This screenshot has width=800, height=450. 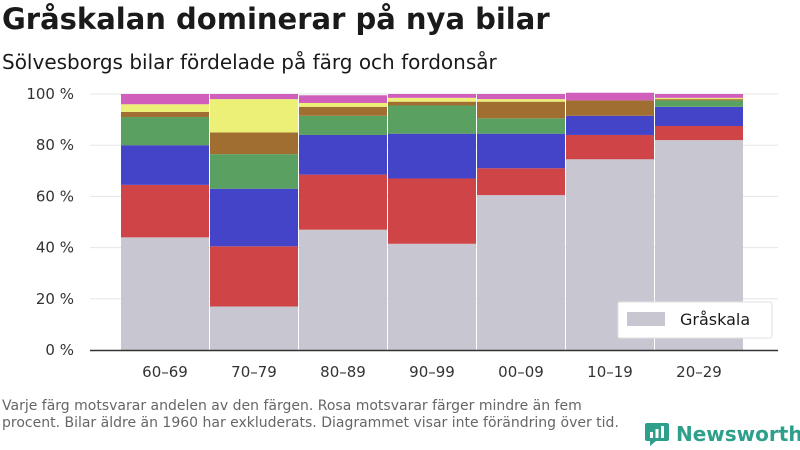 I want to click on x-tick-label: 90–99, so click(x=432, y=372).